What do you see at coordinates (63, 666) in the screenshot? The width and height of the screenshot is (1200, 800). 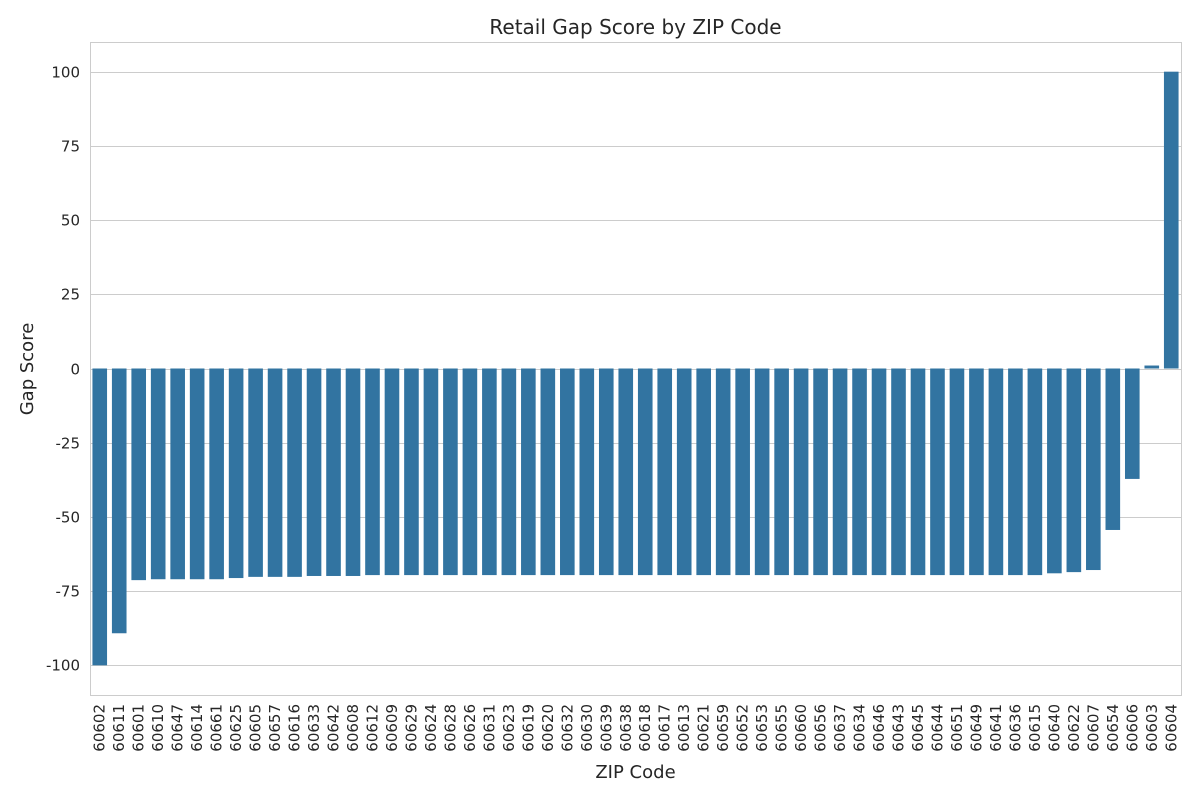 I see `y-tick-label: -100` at bounding box center [63, 666].